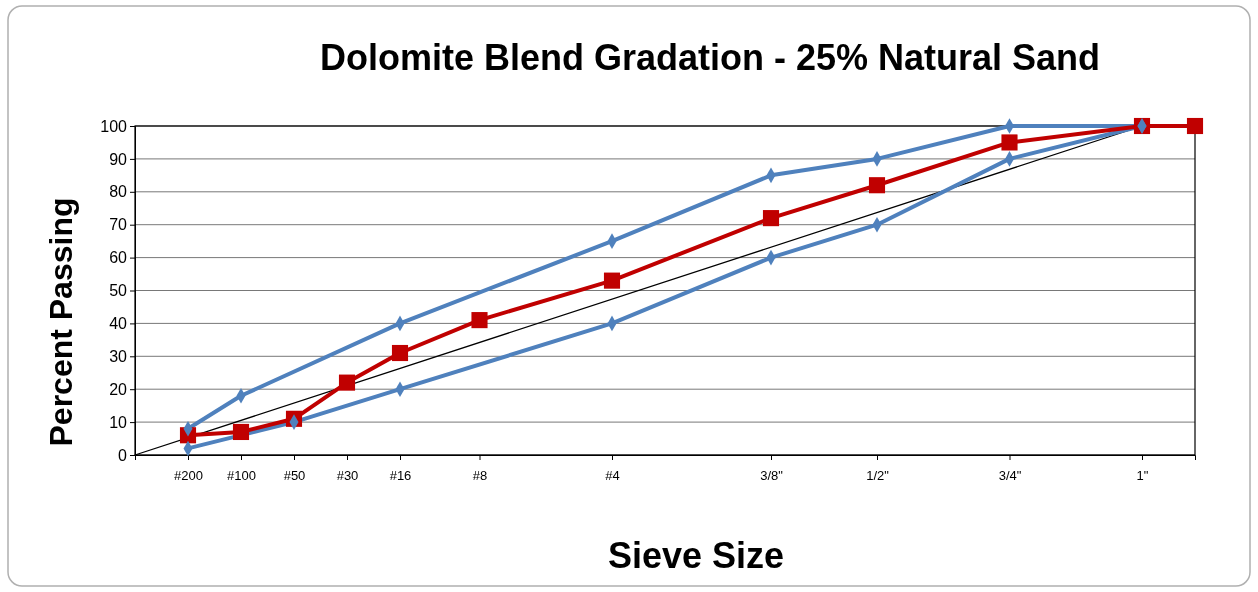 The image size is (1258, 592). I want to click on x-tick-label: #30, so click(347, 475).